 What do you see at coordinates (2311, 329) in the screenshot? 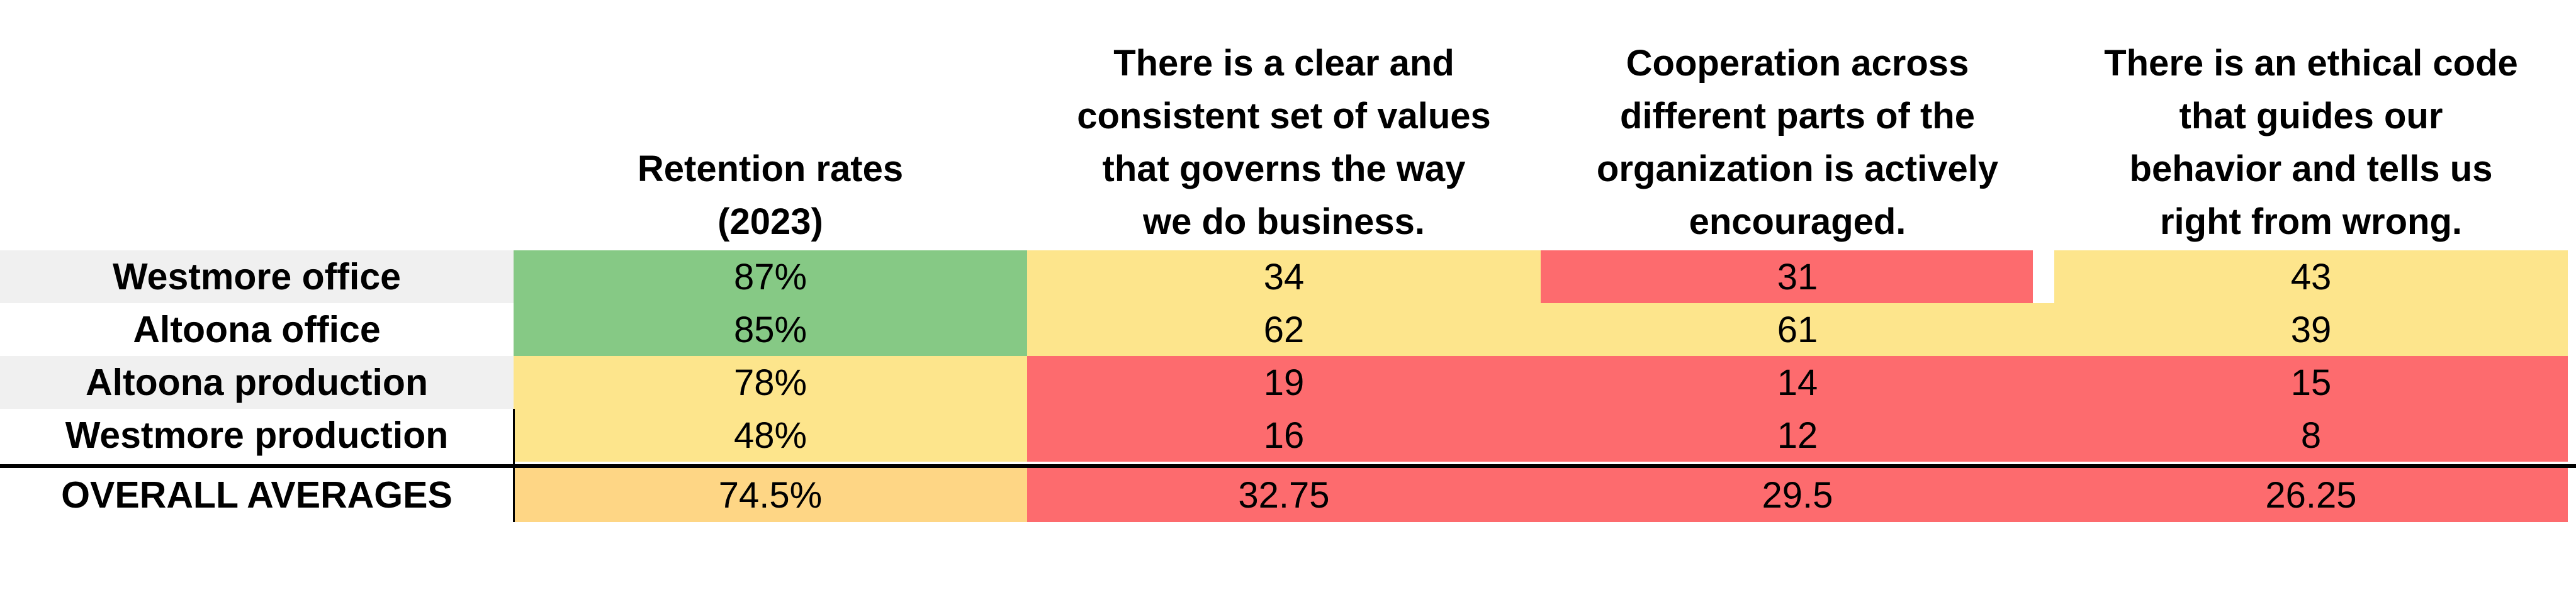
I see `table-cell: 39` at bounding box center [2311, 329].